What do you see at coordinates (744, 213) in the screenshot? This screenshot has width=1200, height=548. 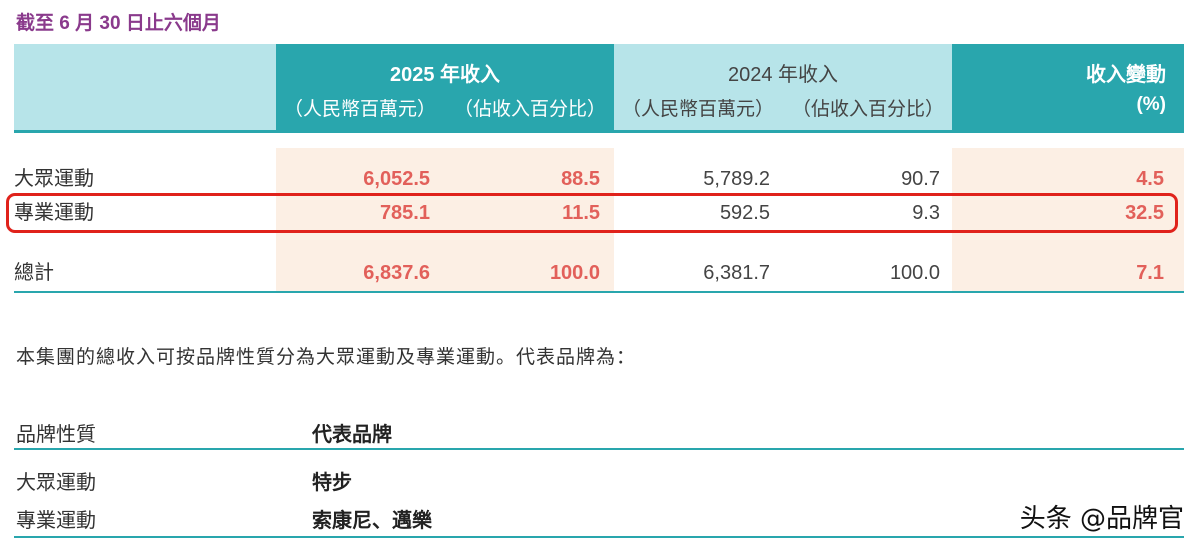 I see `rev-2024: 592.5` at bounding box center [744, 213].